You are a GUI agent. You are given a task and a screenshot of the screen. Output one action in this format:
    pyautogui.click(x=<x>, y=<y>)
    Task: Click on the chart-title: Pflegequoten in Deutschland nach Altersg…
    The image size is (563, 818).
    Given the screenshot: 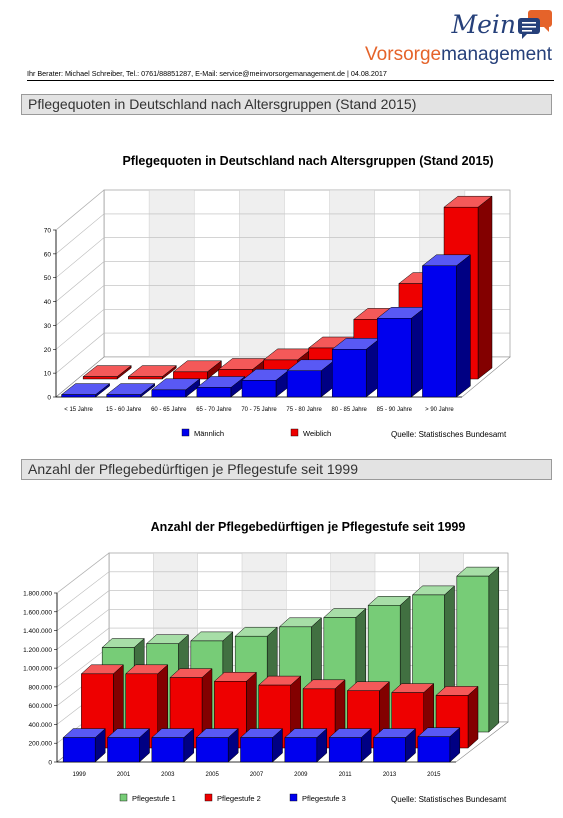 What is the action you would take?
    pyautogui.click(x=307, y=161)
    